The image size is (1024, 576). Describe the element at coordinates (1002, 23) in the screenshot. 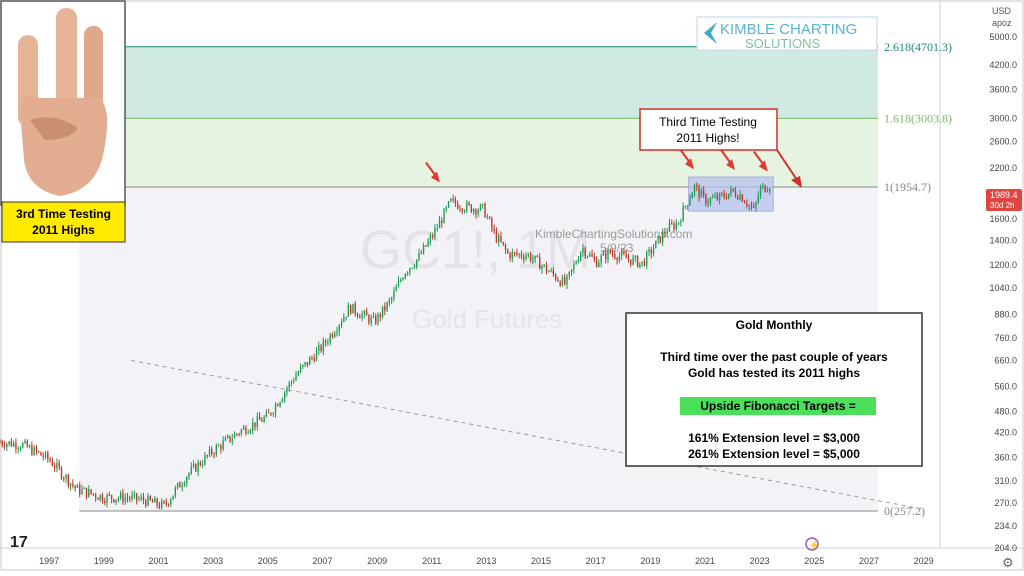

I see `scale-label: apoz` at that location.